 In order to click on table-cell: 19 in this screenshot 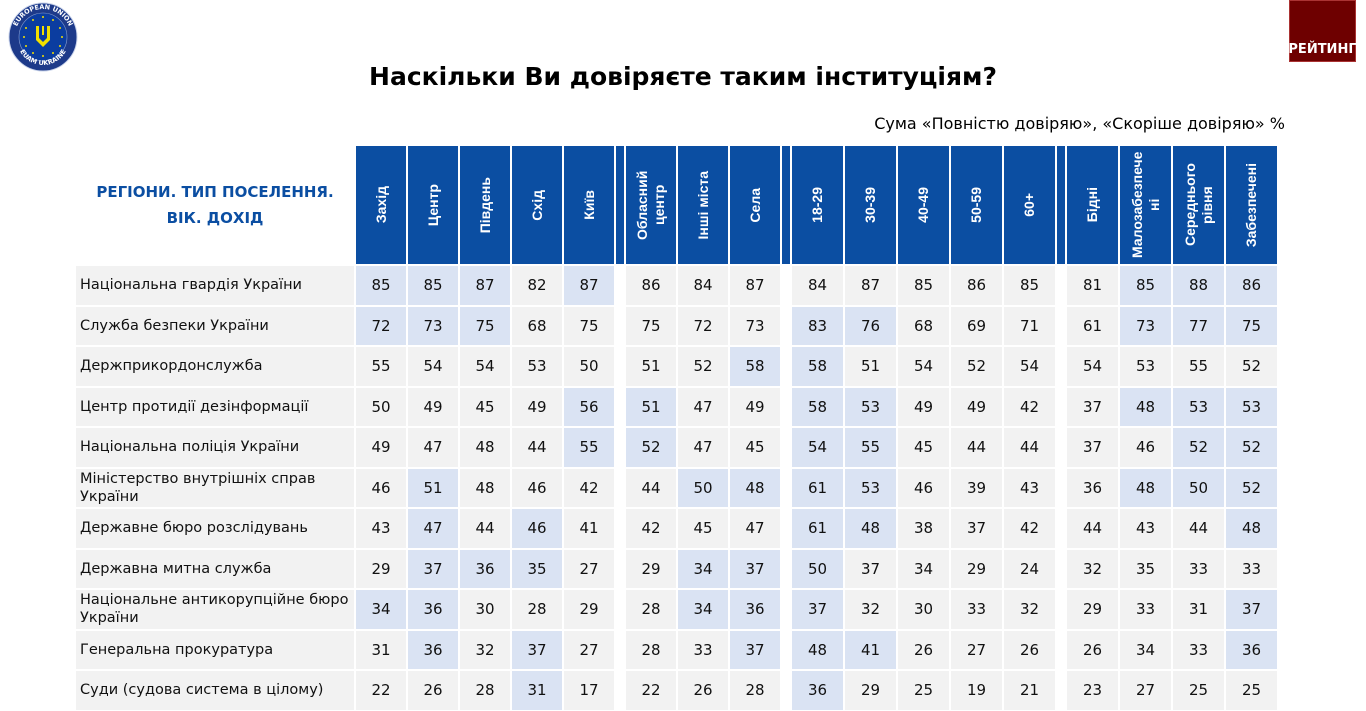, I will do `click(976, 690)`.